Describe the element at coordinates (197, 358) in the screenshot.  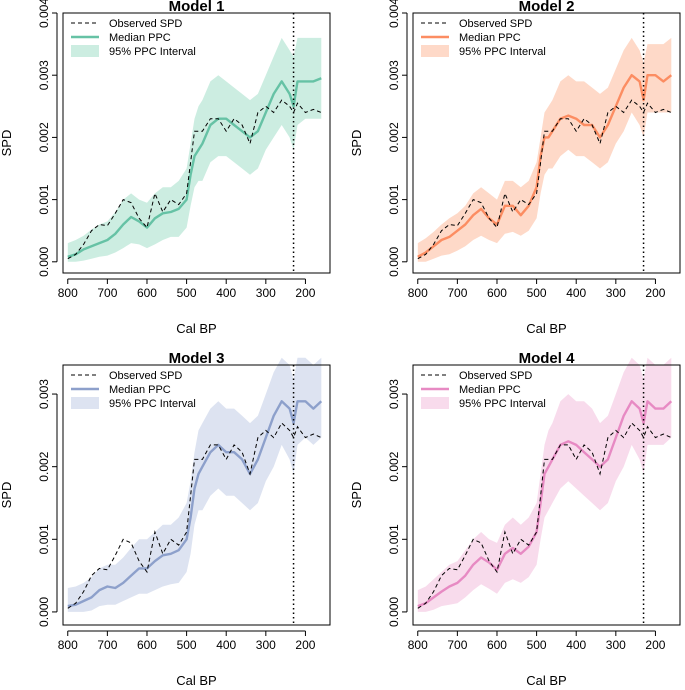
I see `chart-title: Model 3` at that location.